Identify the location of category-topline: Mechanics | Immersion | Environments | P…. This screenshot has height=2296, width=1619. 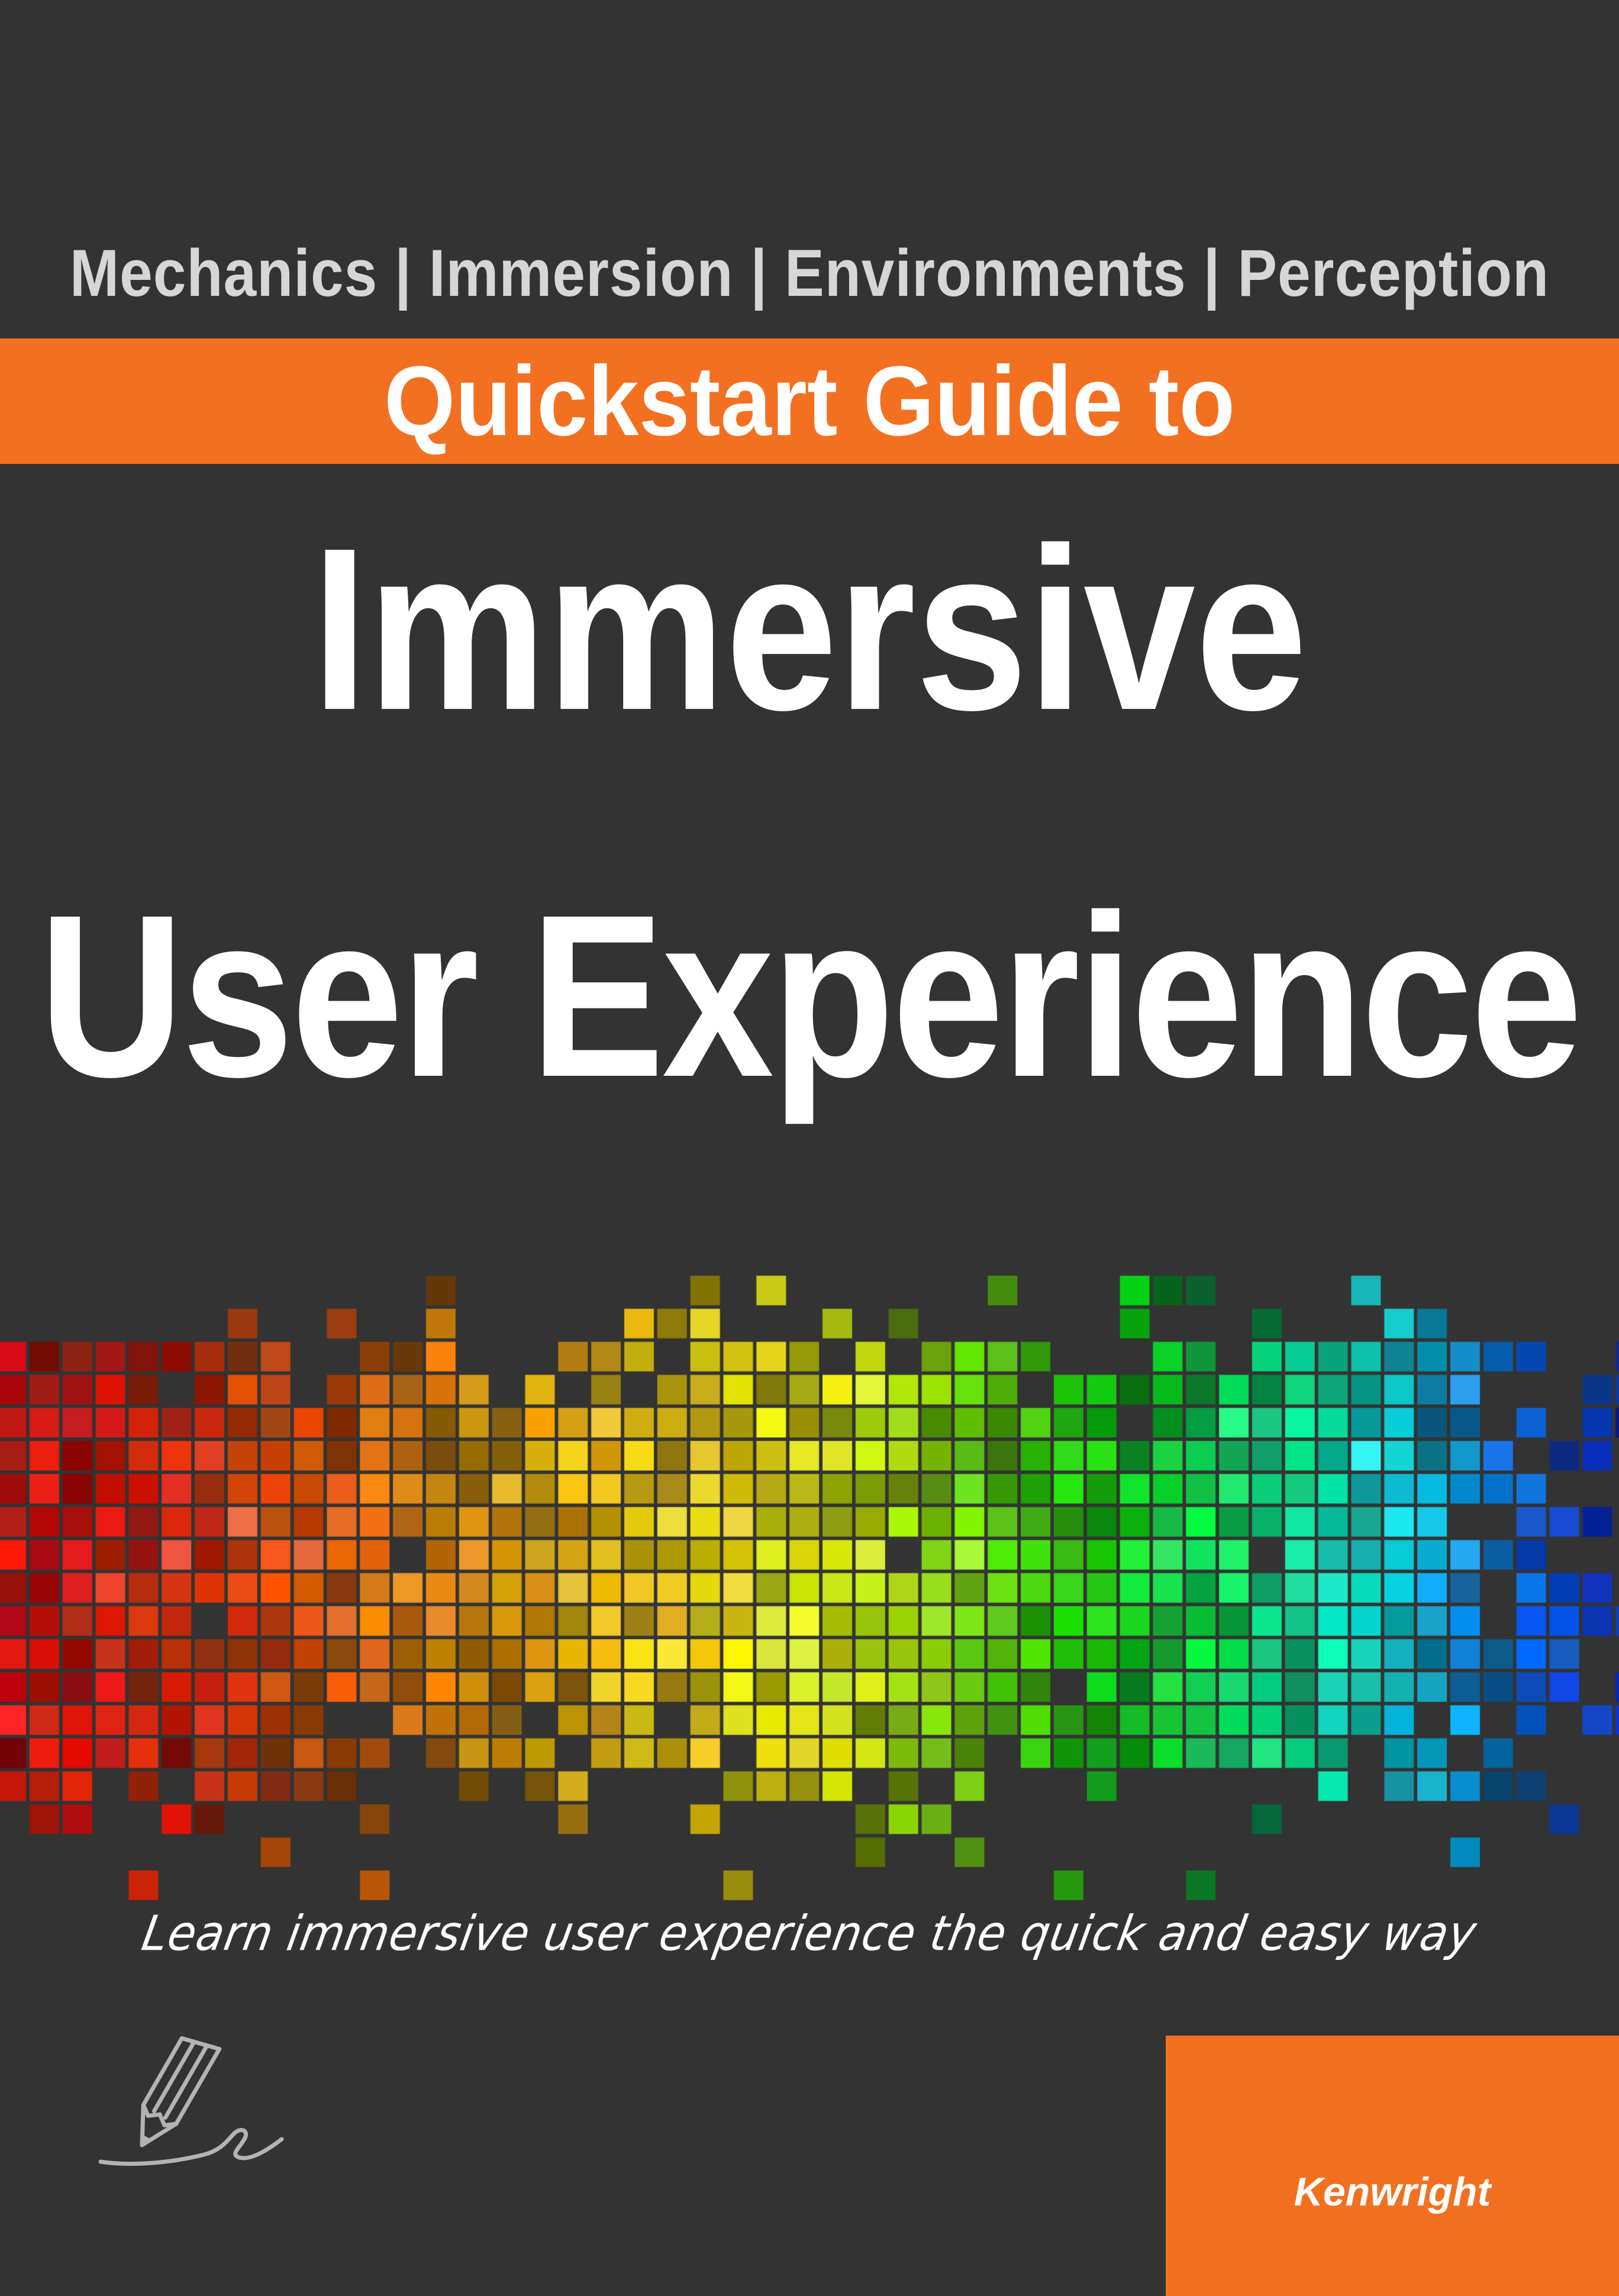
(810, 273).